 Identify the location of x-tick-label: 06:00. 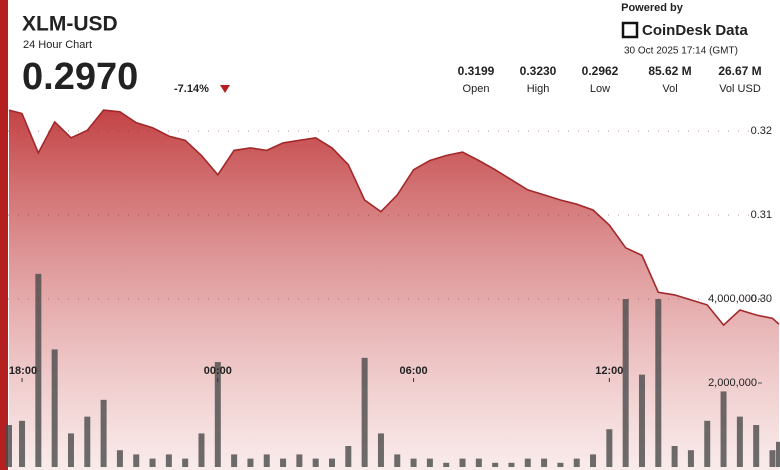
(414, 371).